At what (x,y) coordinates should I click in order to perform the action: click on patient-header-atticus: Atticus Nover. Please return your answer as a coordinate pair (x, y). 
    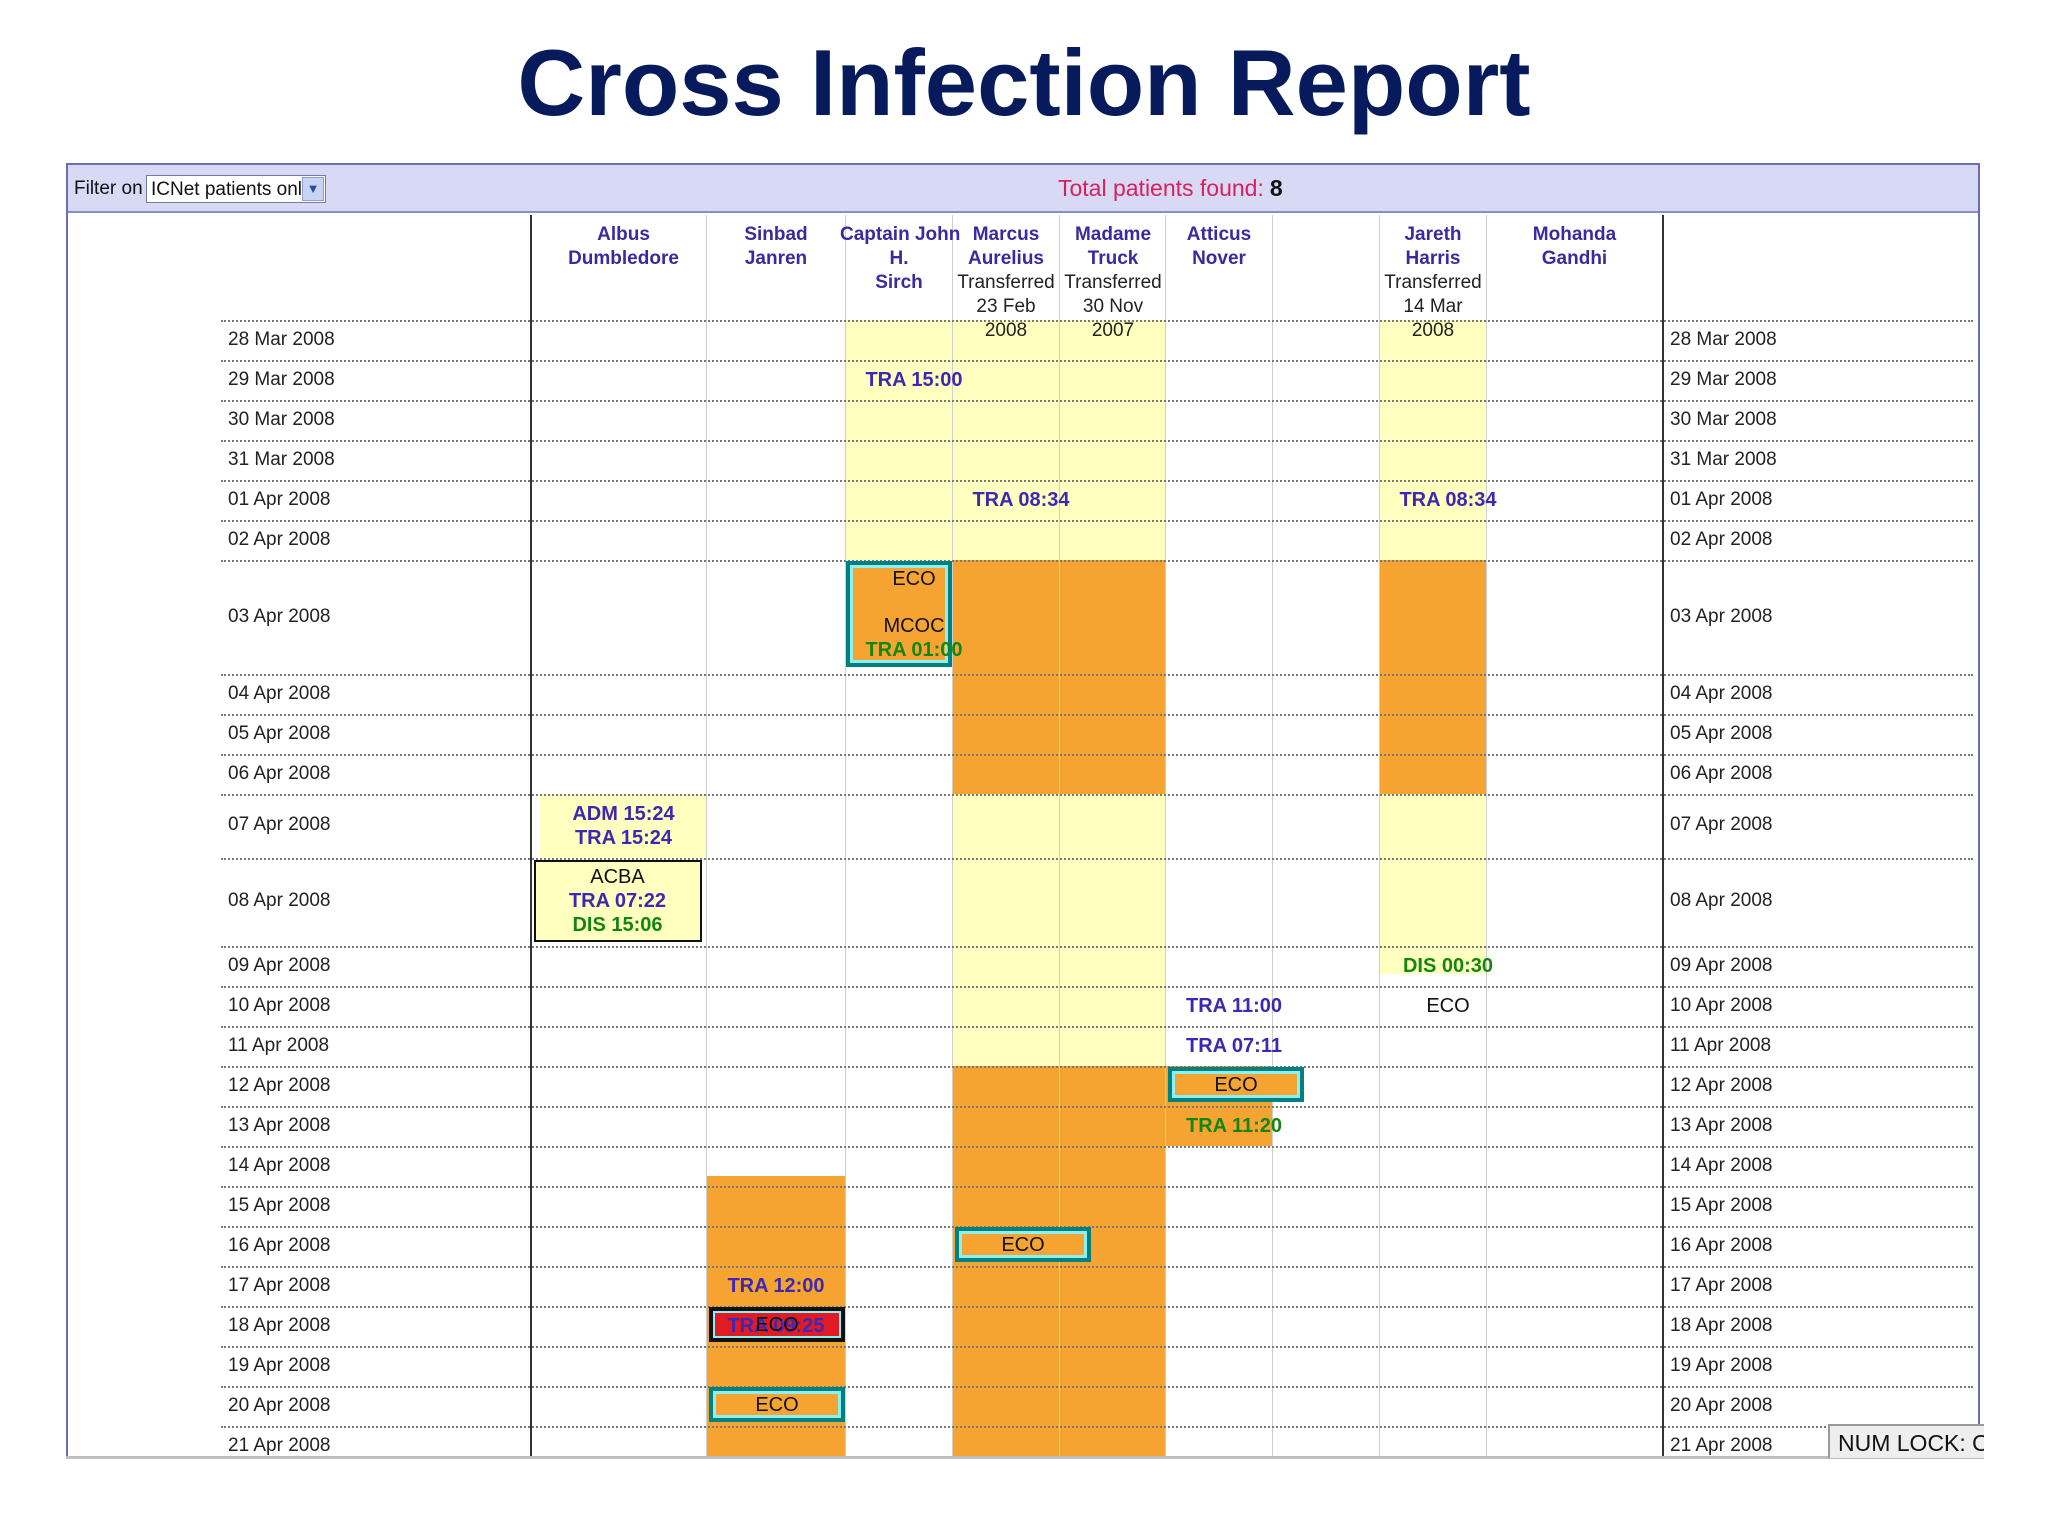
    Looking at the image, I should click on (1219, 247).